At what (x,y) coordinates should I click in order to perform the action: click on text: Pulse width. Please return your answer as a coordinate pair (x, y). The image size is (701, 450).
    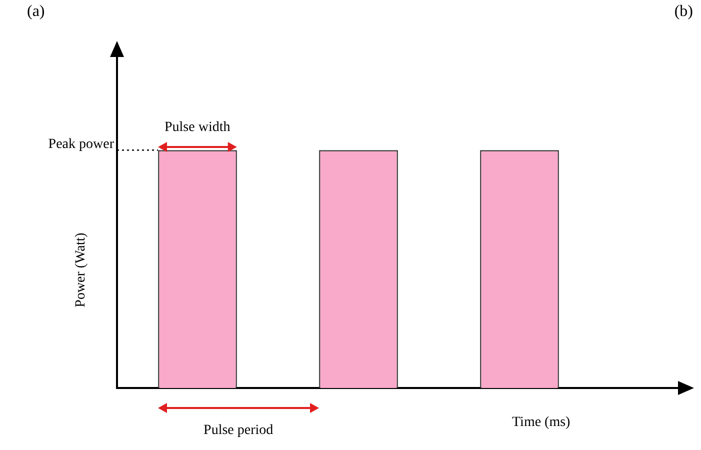
    Looking at the image, I should click on (197, 128).